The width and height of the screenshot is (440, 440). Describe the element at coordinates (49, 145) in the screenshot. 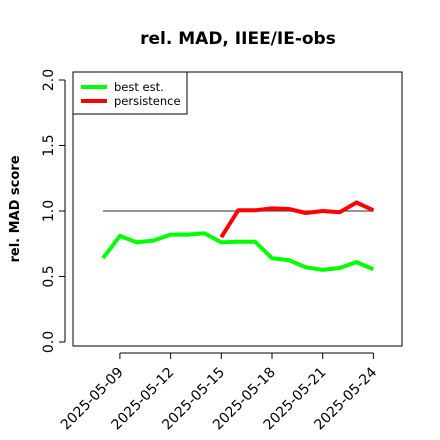

I see `y-tick-label: 1.5` at that location.